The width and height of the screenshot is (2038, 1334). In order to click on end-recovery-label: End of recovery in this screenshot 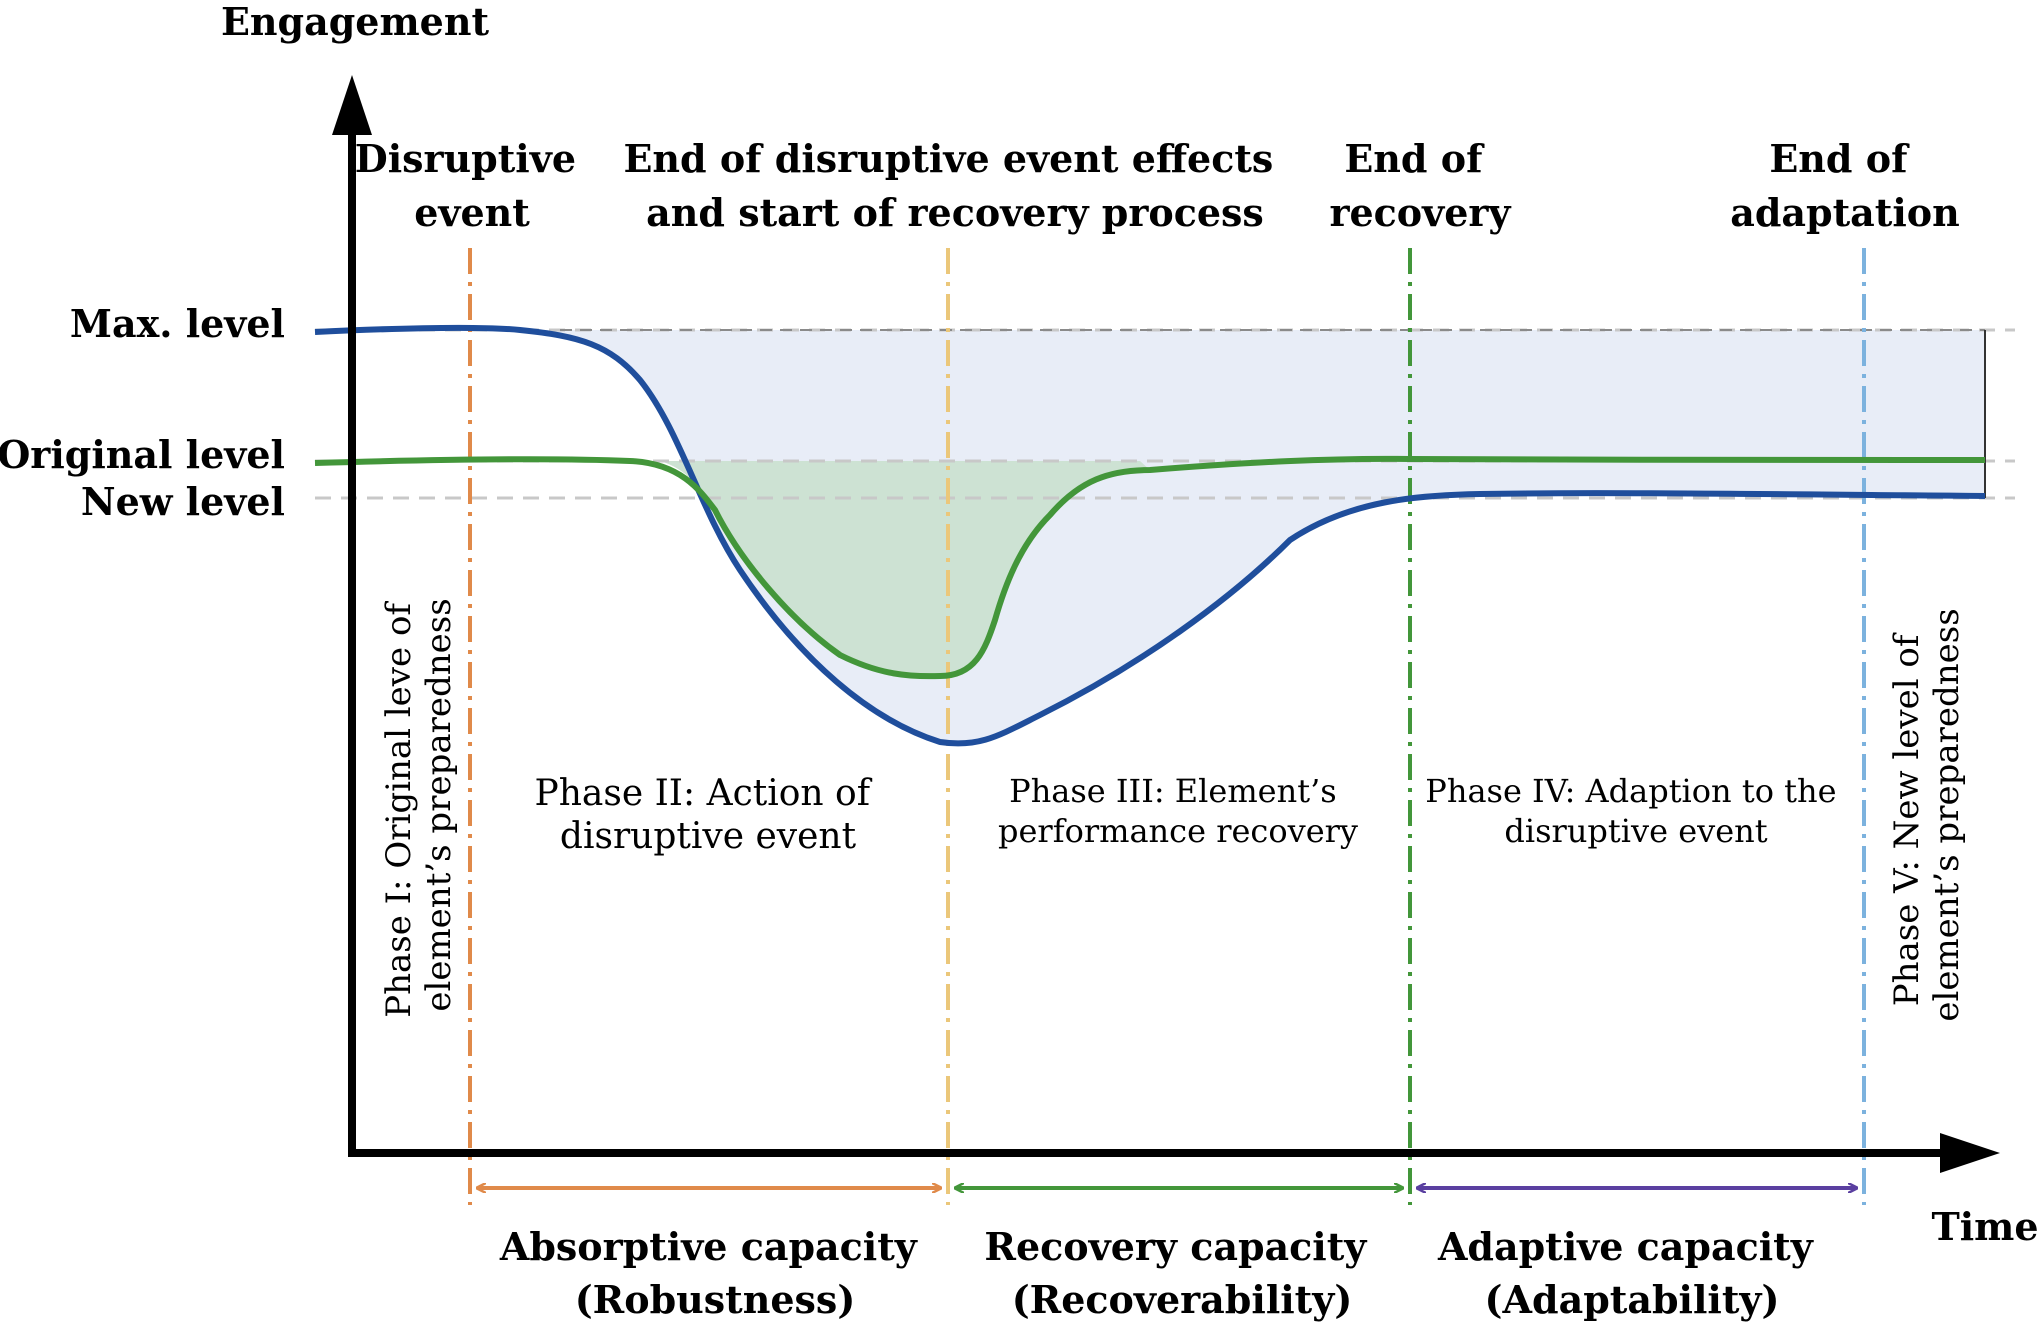, I will do `click(1420, 185)`.